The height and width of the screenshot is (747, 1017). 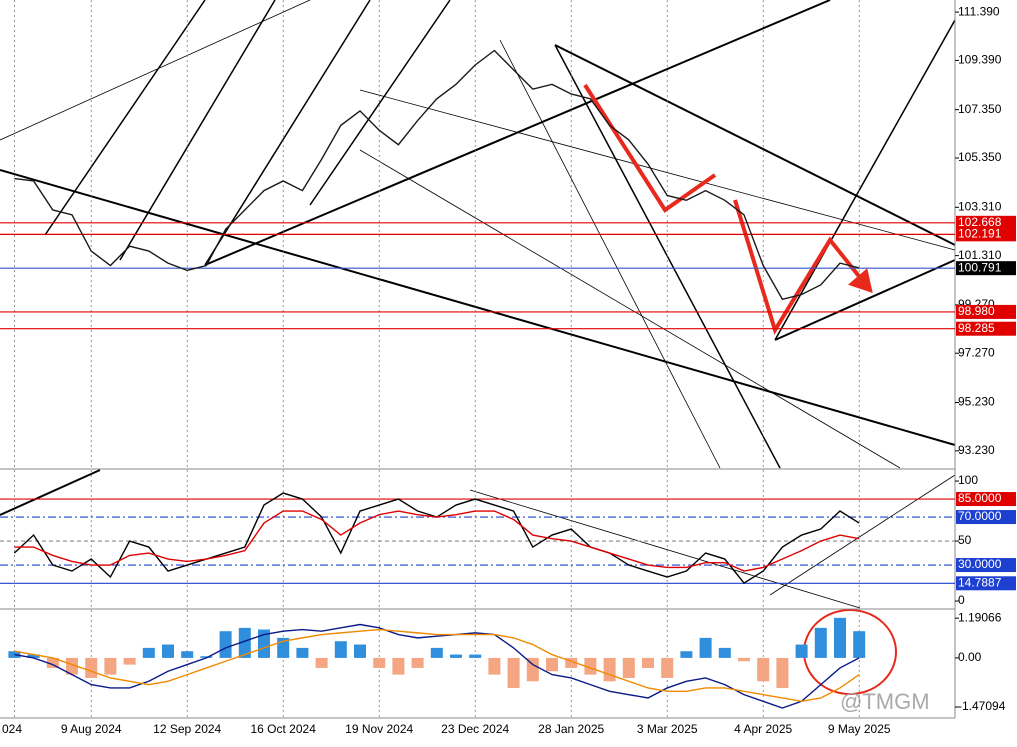 I want to click on x-tick-label: 4 Apr 2025, so click(x=763, y=729).